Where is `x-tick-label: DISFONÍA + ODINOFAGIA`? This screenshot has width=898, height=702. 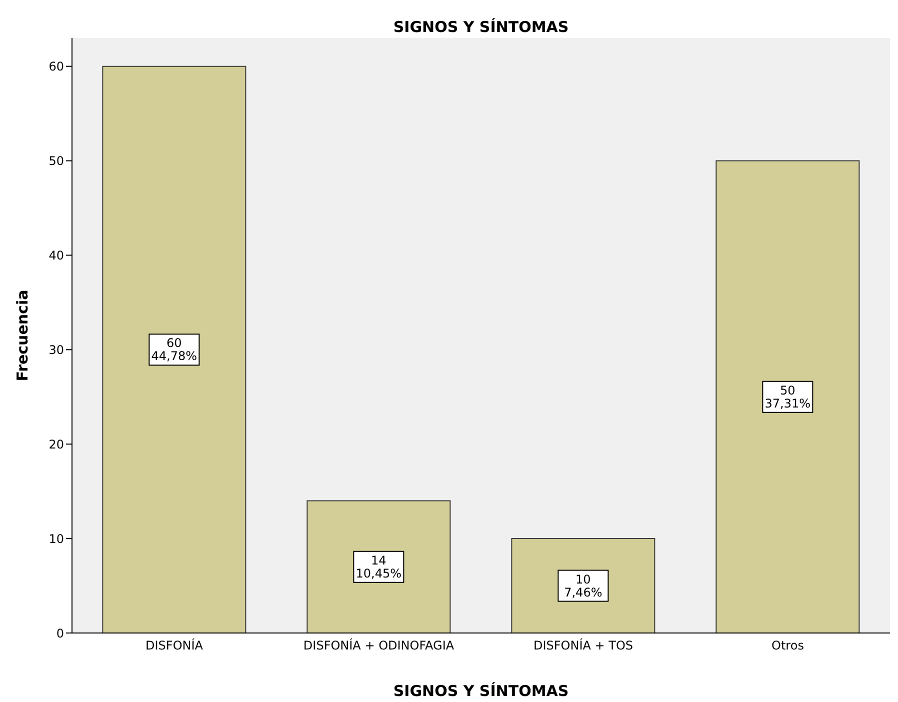 x-tick-label: DISFONÍA + ODINOFAGIA is located at coordinates (379, 645).